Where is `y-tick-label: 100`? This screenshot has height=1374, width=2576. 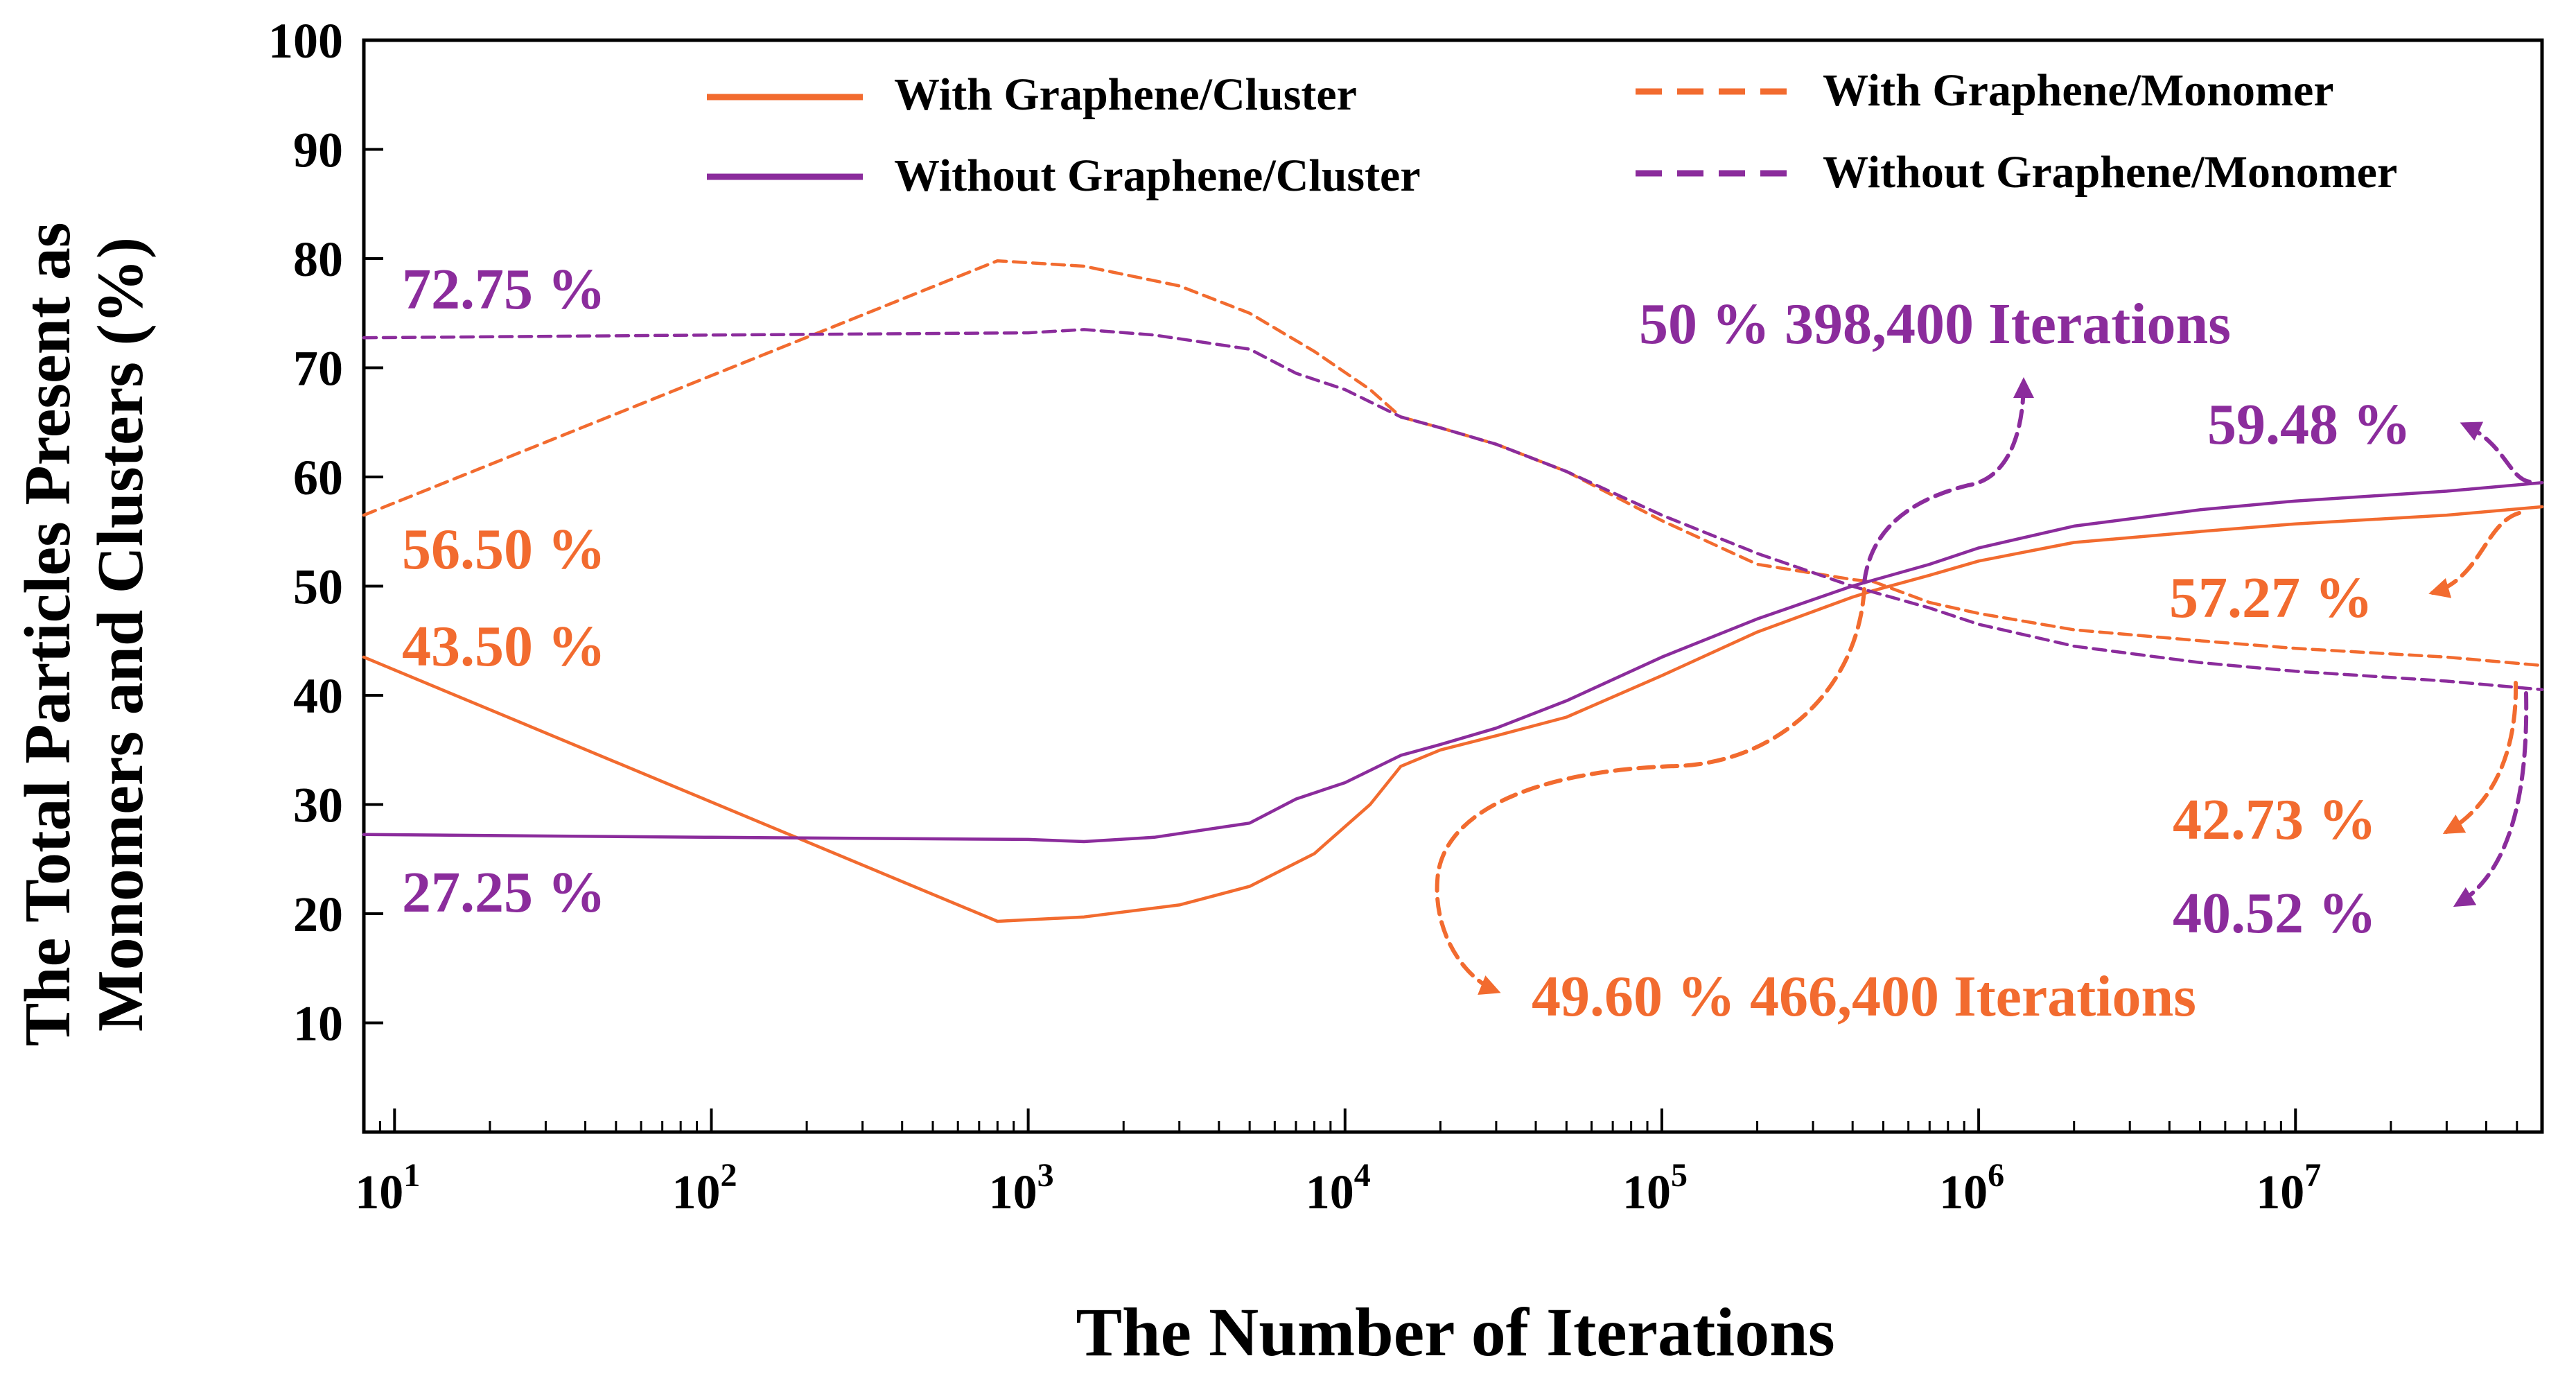 y-tick-label: 100 is located at coordinates (305, 41).